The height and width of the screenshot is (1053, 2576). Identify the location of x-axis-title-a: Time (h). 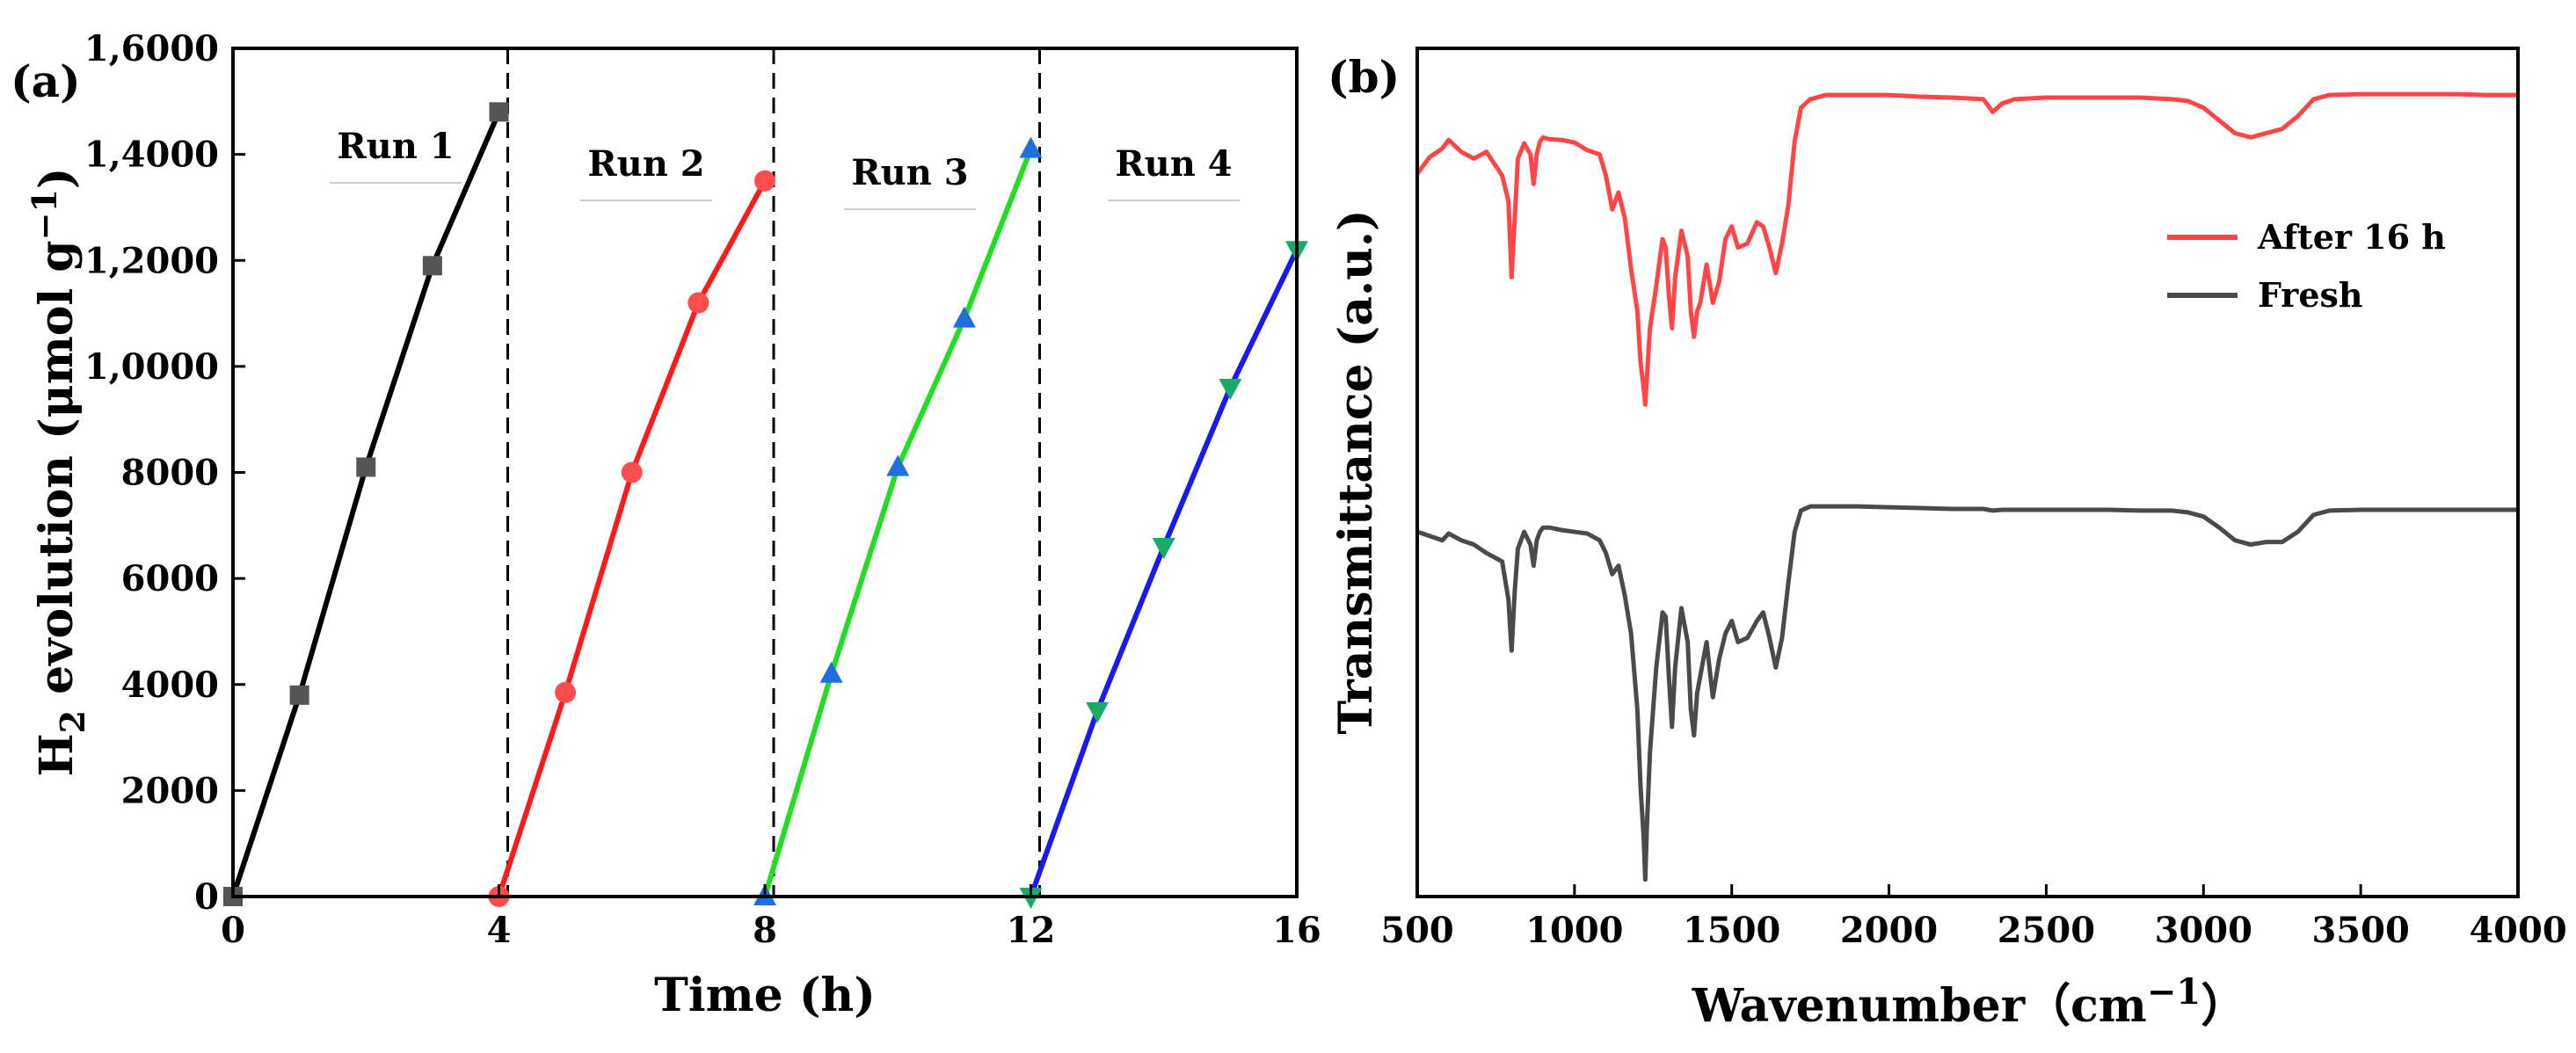
(765, 996).